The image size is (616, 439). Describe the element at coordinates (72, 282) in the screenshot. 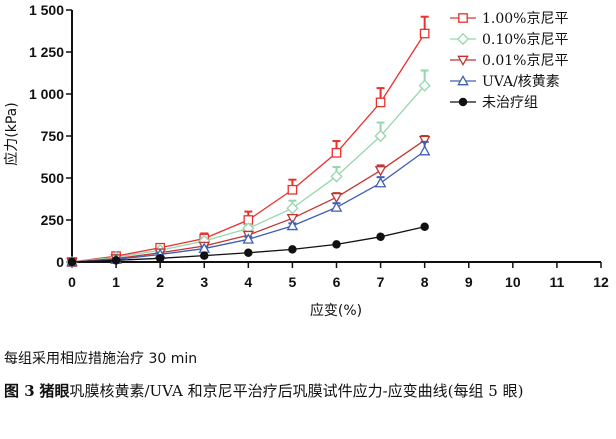

I see `x-tick-label: 0` at that location.